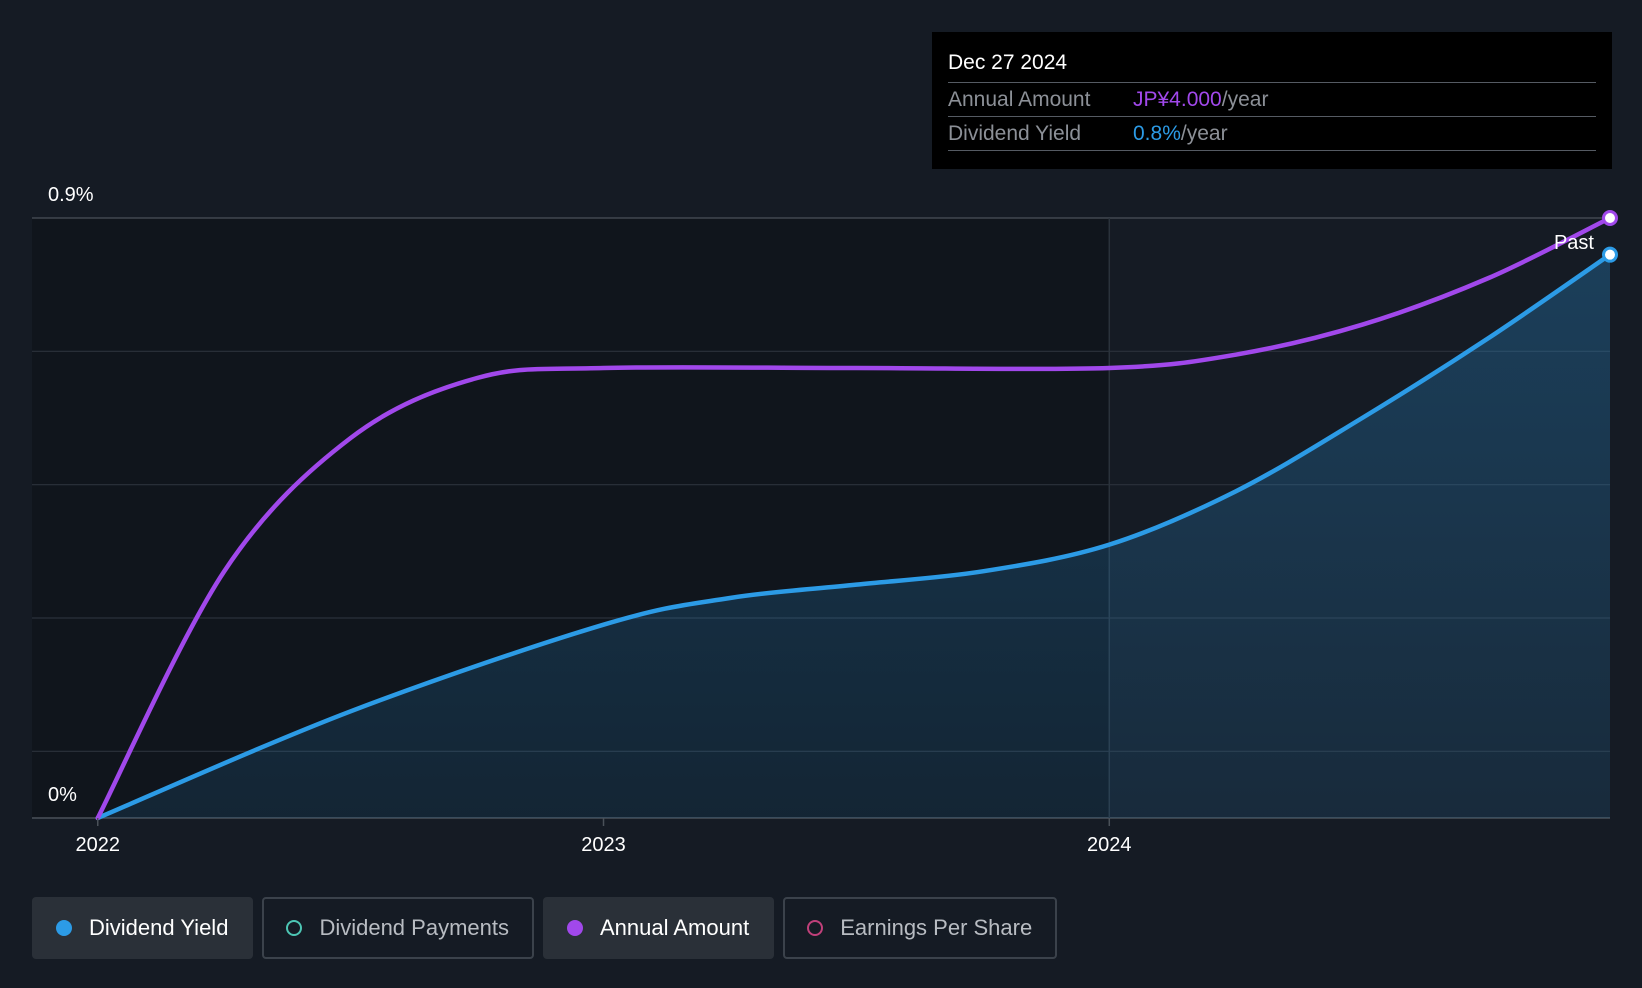 This screenshot has height=988, width=1642. I want to click on tooltip-yield-label: Dividend Yield, so click(1015, 133).